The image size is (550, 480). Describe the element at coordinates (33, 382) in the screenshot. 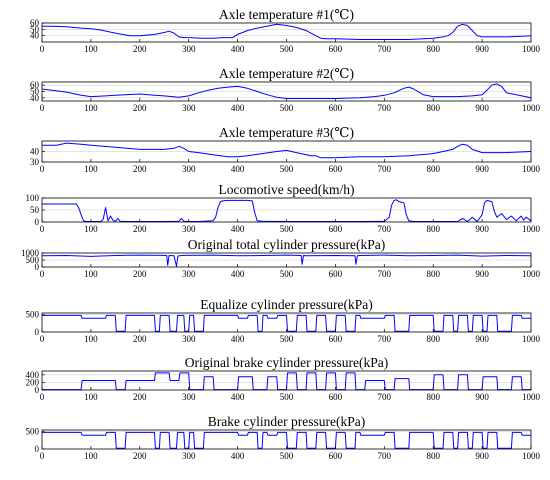

I see `y-tick-label: 200` at that location.